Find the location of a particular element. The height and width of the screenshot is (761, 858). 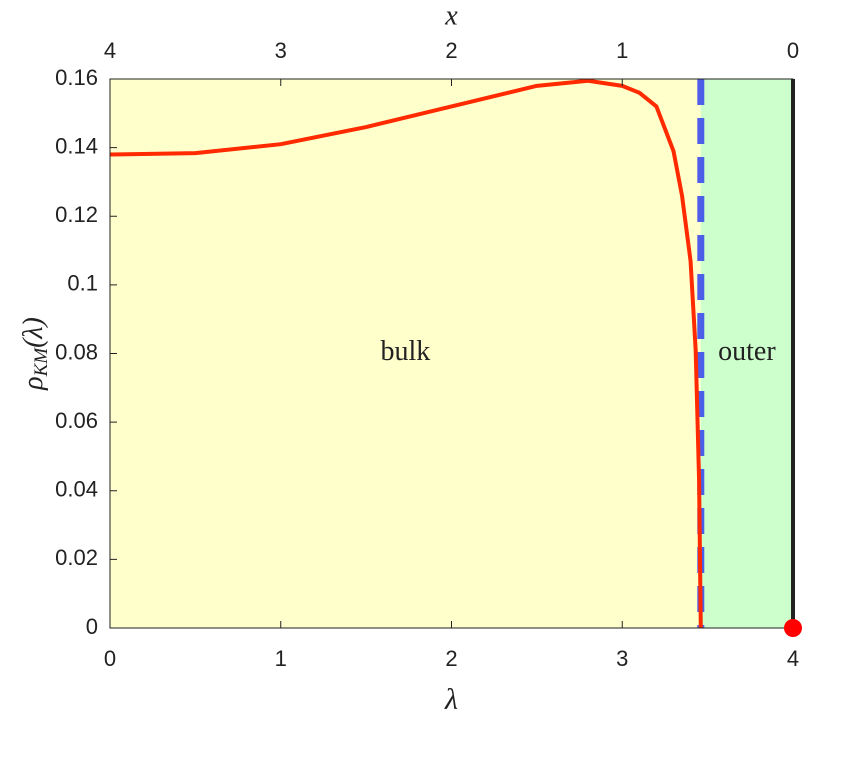

y-tick-label: 0.08 is located at coordinates (76, 351).